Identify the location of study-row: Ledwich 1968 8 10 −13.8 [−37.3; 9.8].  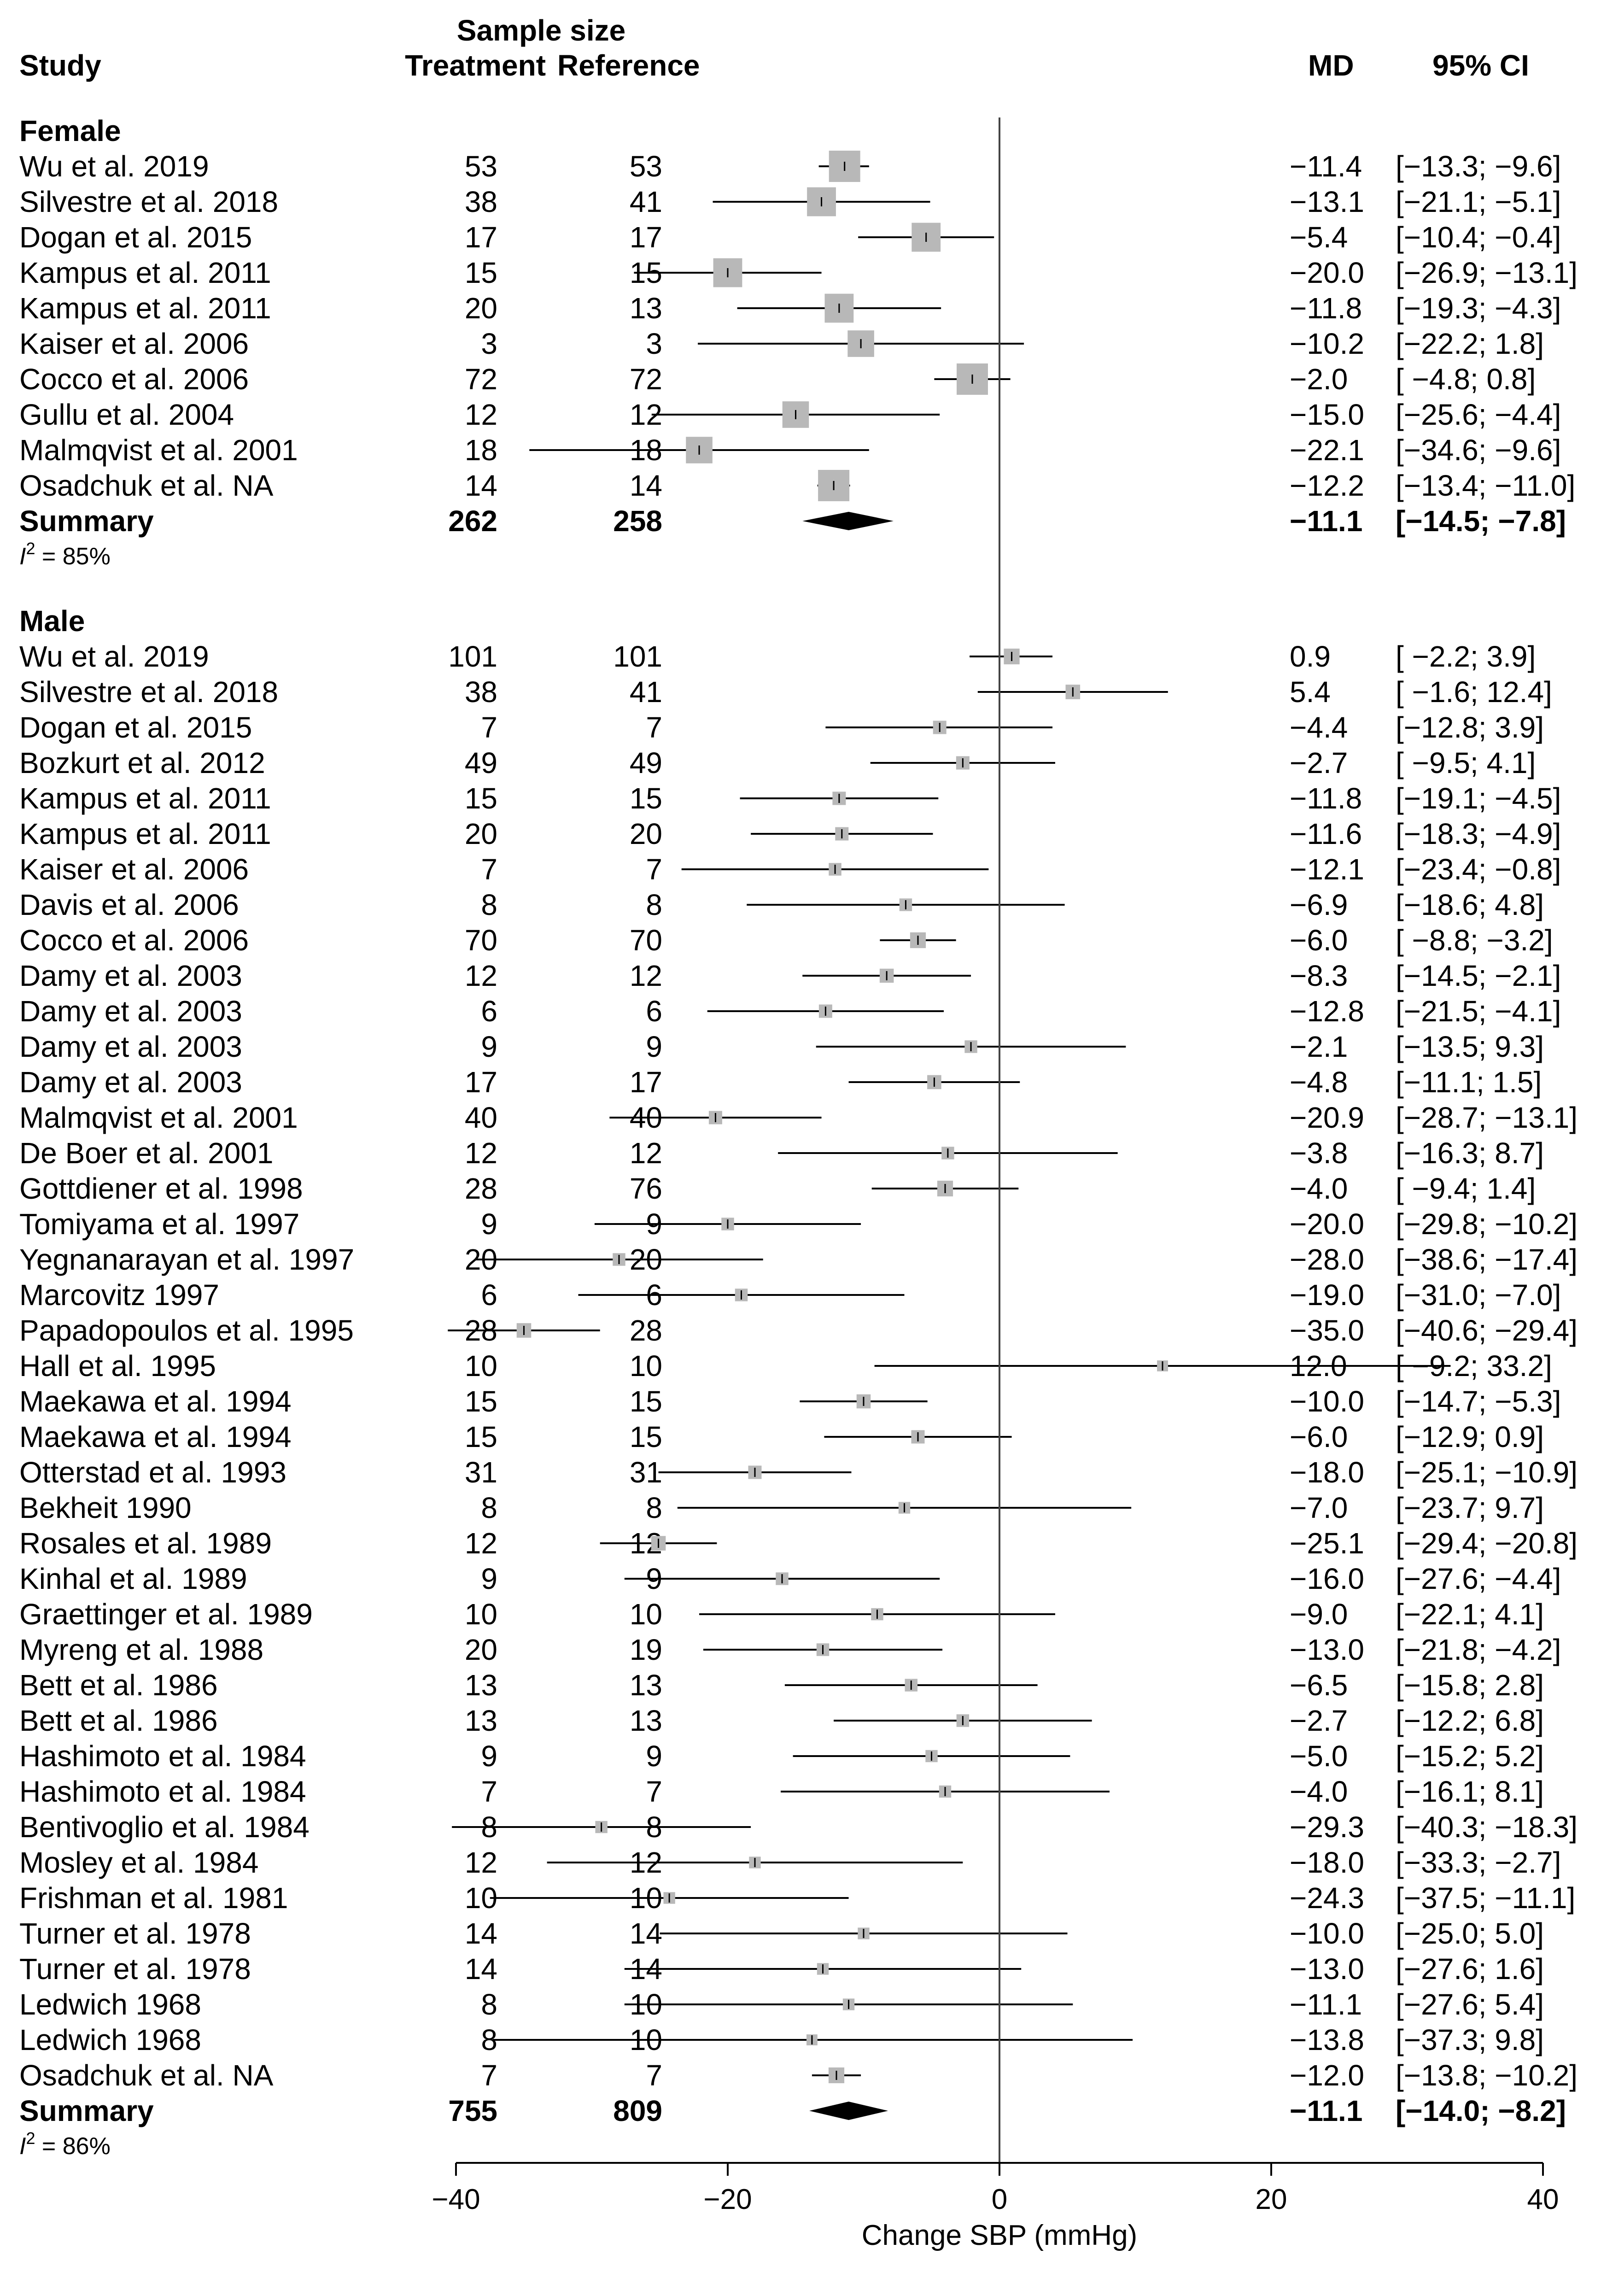
(781, 2040).